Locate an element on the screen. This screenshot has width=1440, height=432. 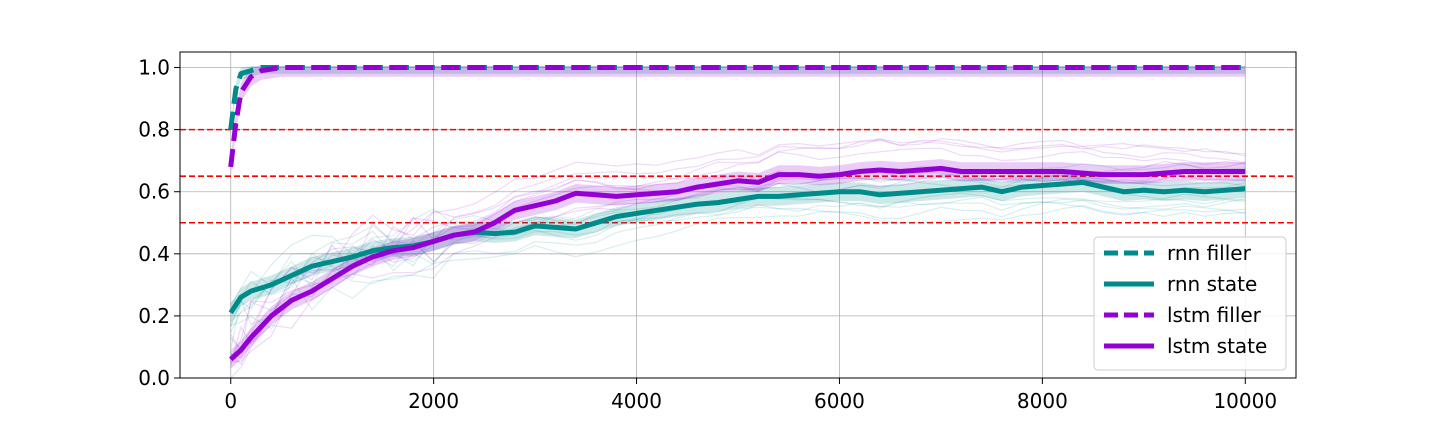
legend-label: rnn state is located at coordinates (1212, 284).